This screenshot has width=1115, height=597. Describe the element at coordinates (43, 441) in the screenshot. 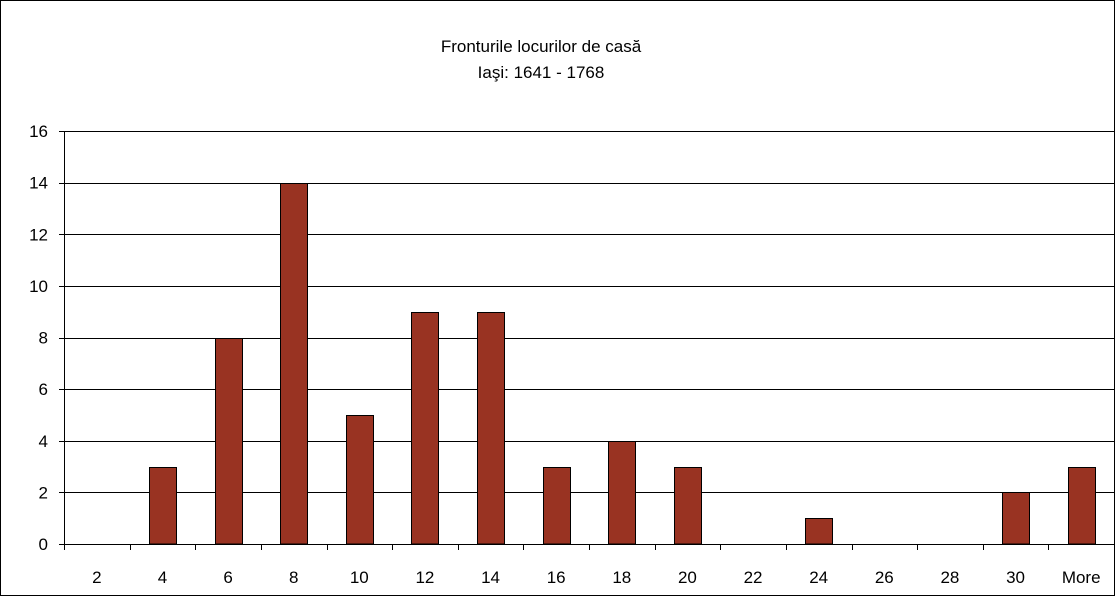

I see `y-tick-label: 4` at that location.